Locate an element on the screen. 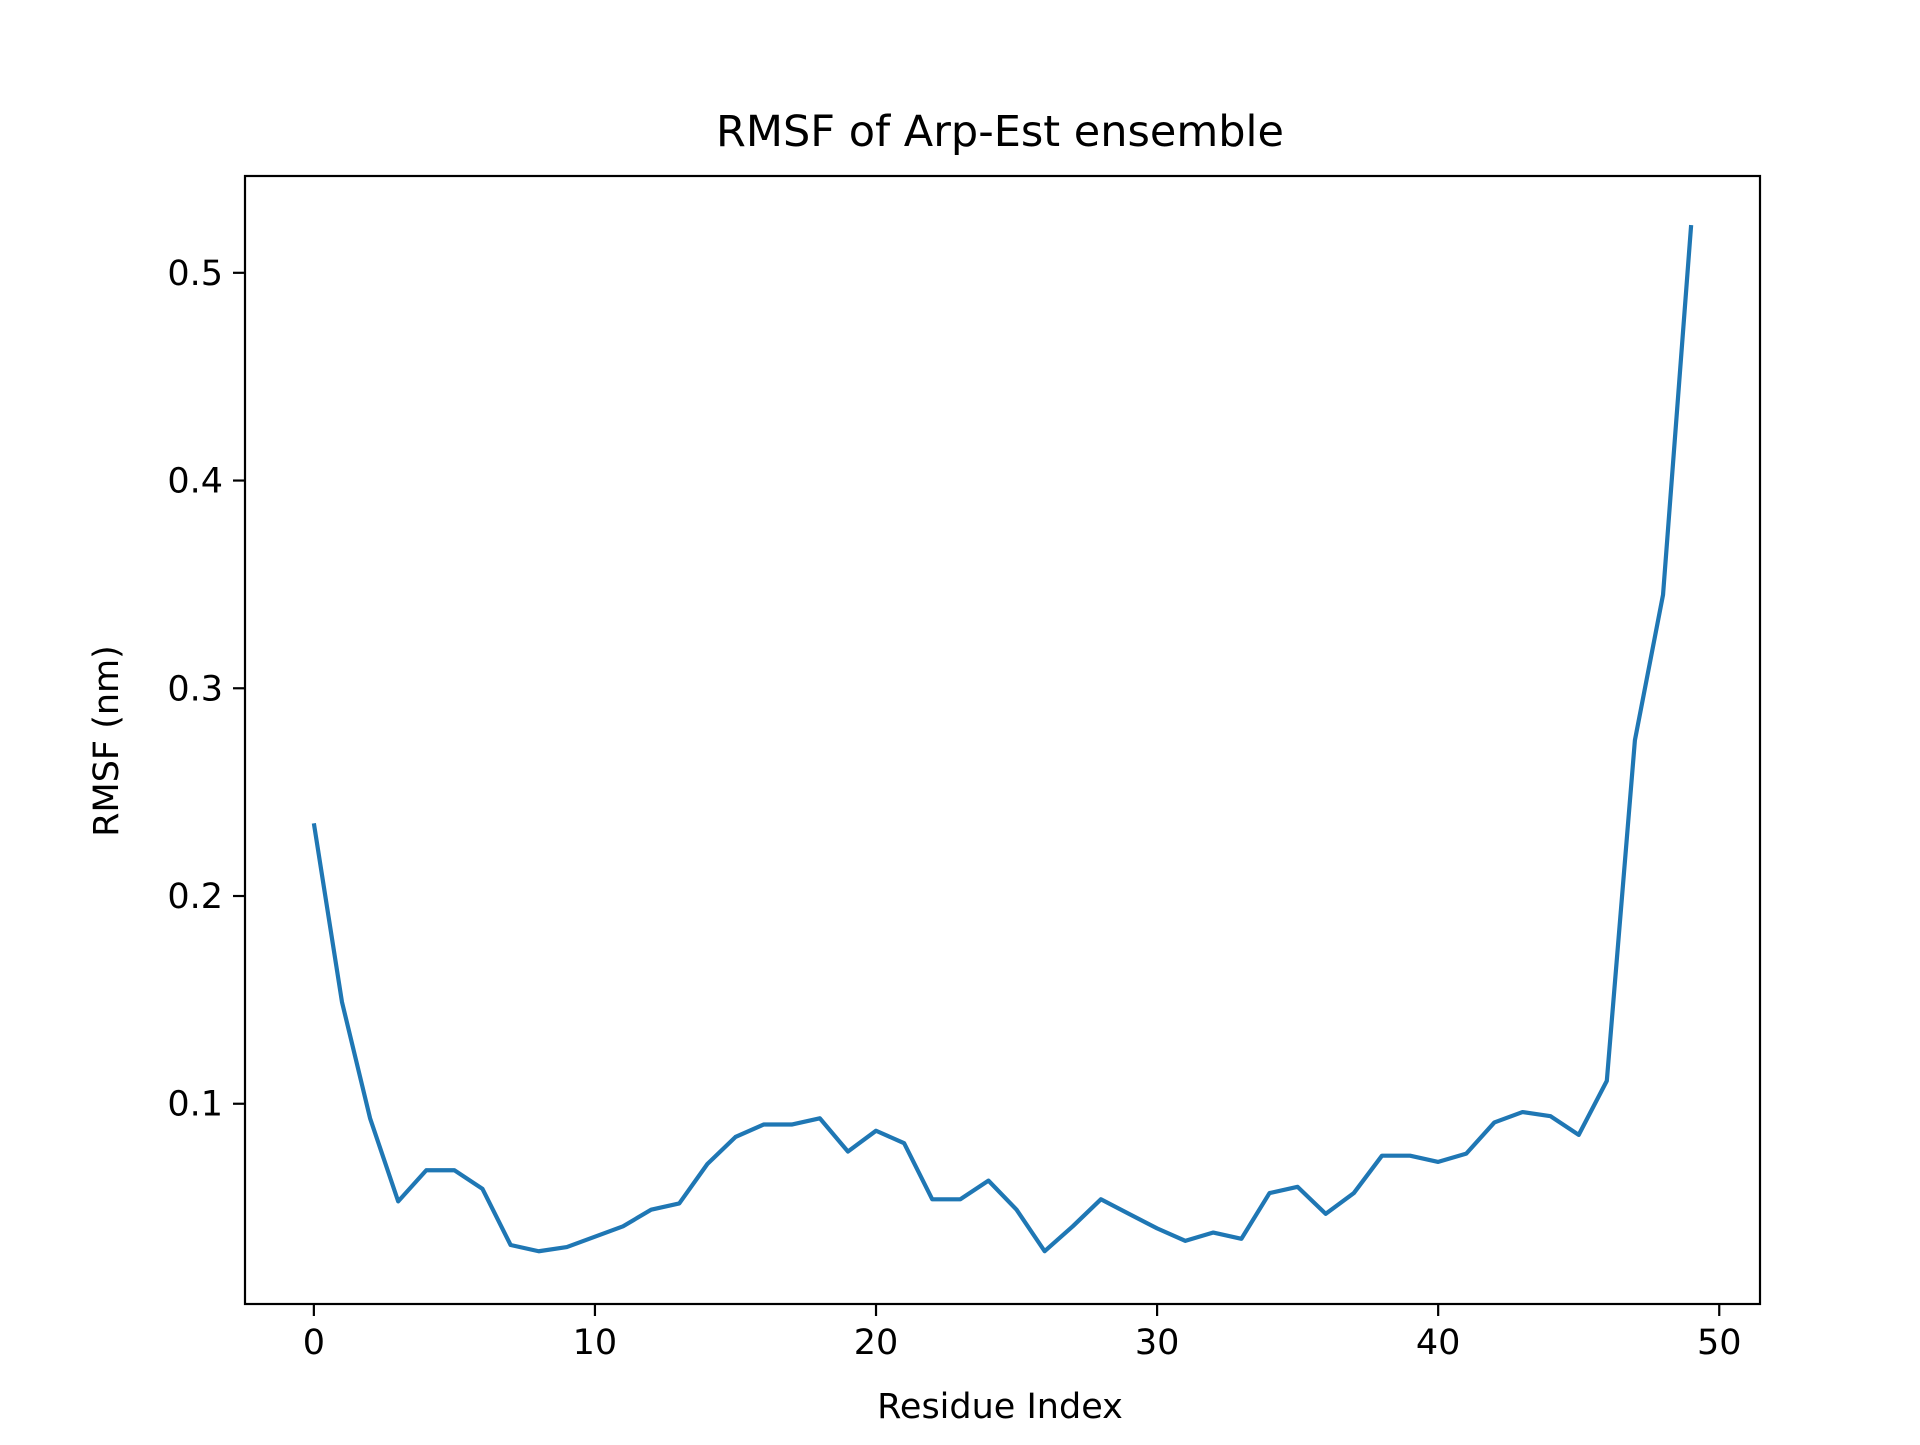 This screenshot has width=1920, height=1445. y-axis-ticks: 0.1 0.2 0.3 0.4 0.5 is located at coordinates (206, 689).